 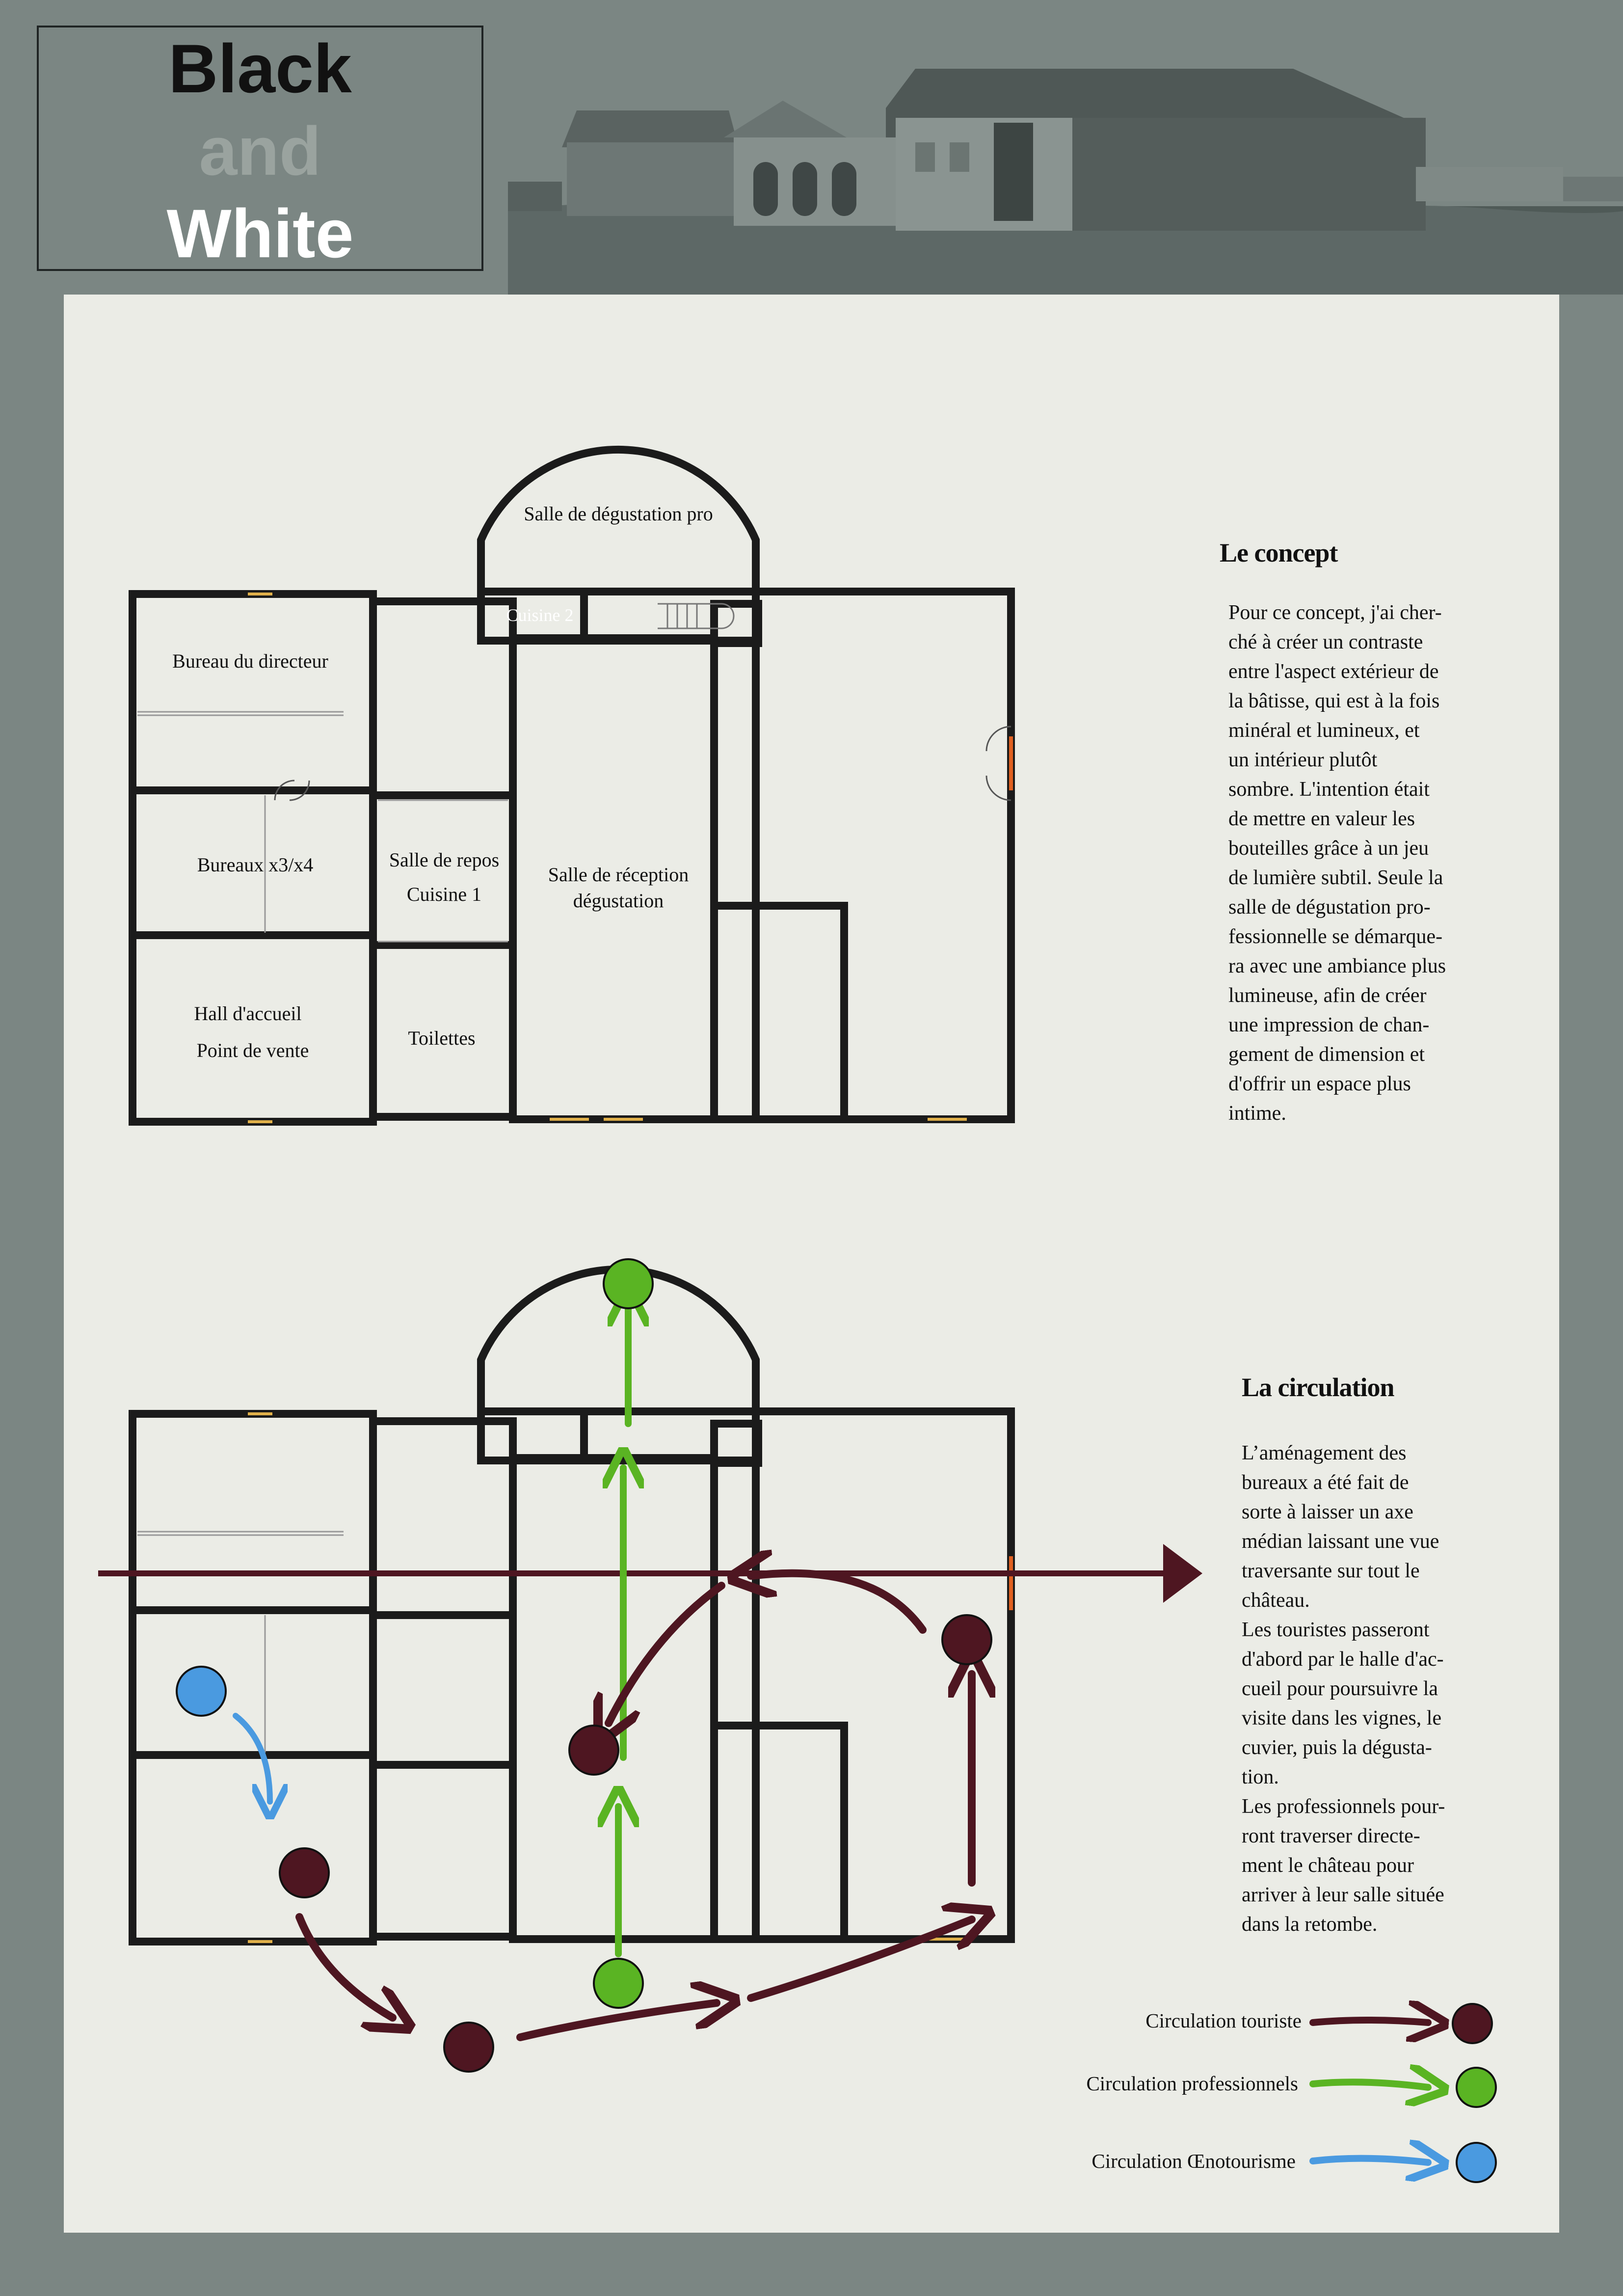 I want to click on title-box: Black and White, so click(x=260, y=149).